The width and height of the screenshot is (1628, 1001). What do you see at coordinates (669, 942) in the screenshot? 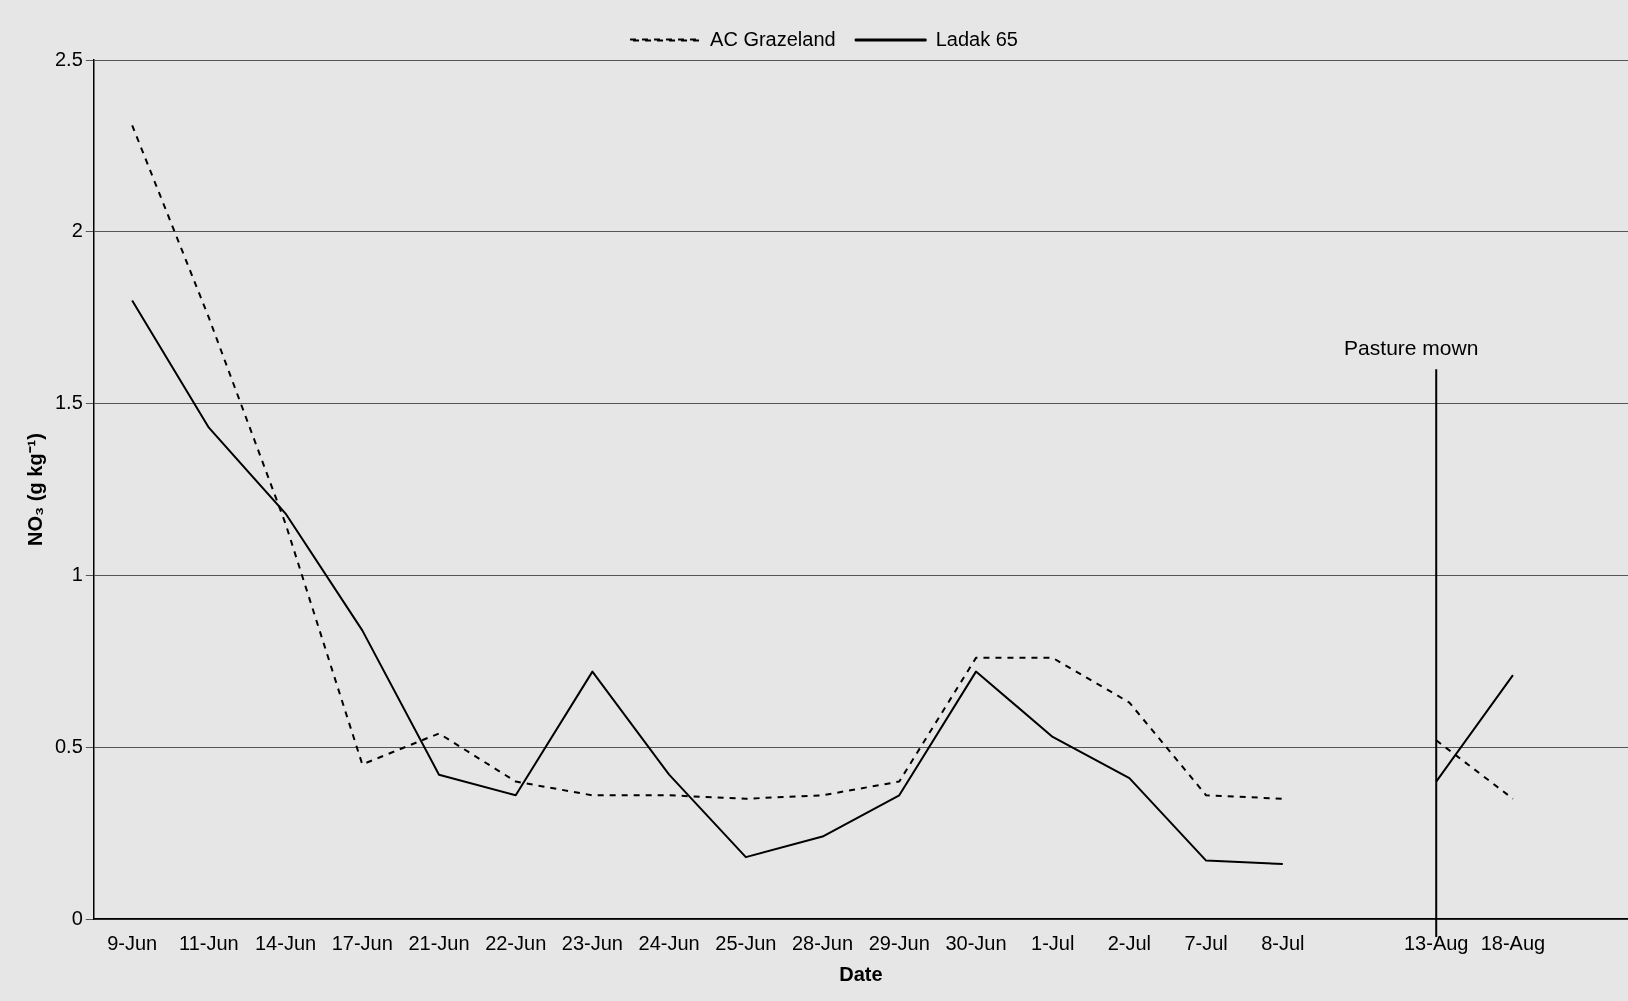
I see `x-tick-label: 24-Jun` at bounding box center [669, 942].